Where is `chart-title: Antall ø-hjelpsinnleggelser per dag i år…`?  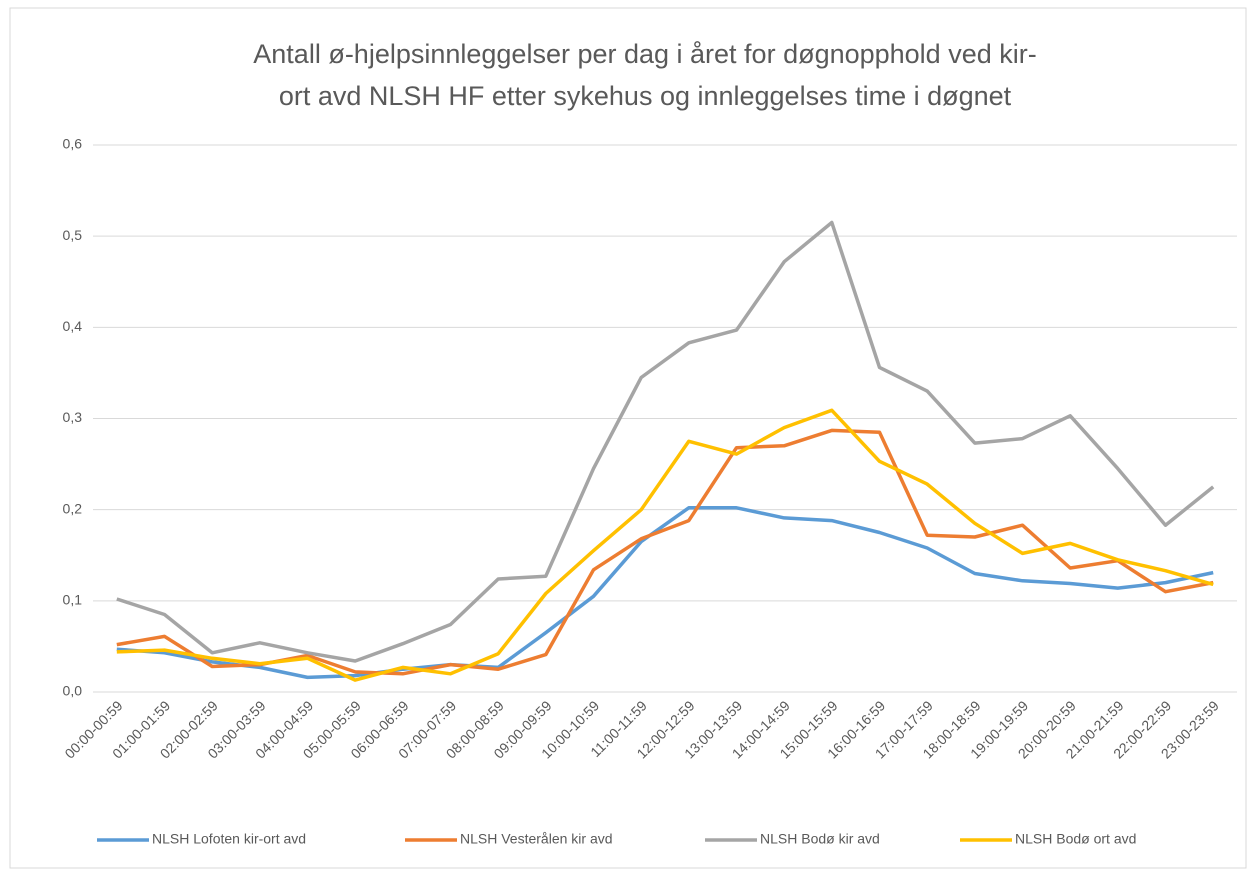
chart-title: Antall ø-hjelpsinnleggelser per dag i år… is located at coordinates (644, 54).